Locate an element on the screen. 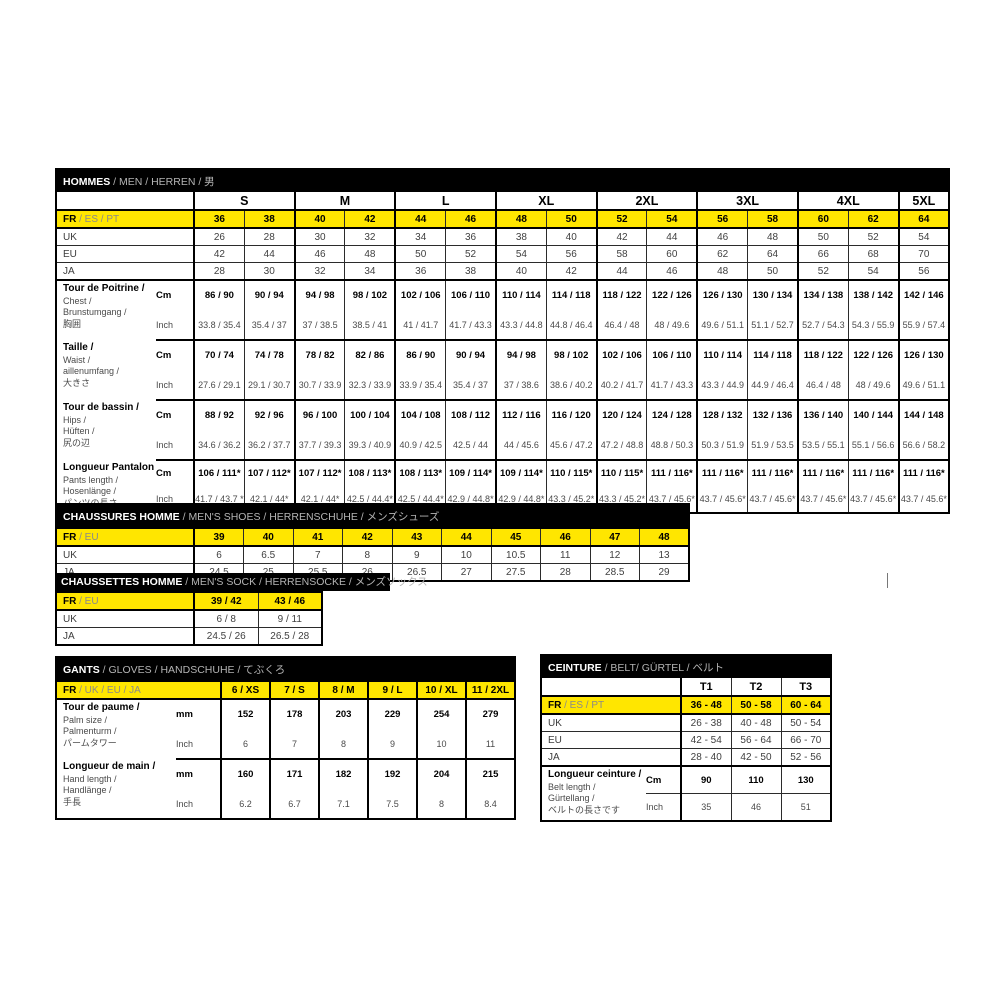 Image resolution: width=1005 pixels, height=1005 pixels. cell: 6.7 is located at coordinates (294, 804).